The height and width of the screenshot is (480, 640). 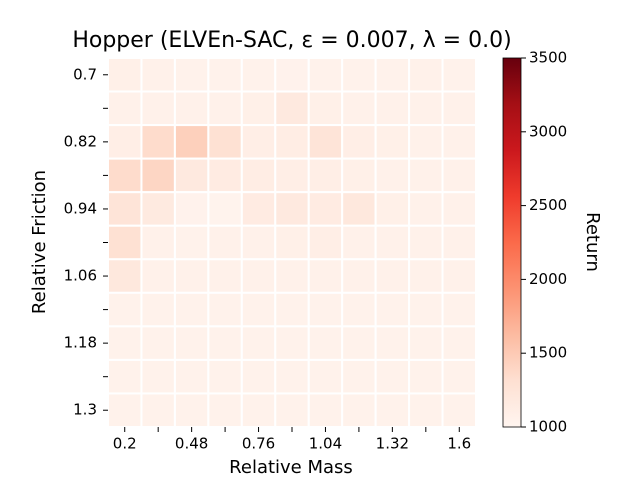 I want to click on y-tick-label: 0.82, so click(x=80, y=141).